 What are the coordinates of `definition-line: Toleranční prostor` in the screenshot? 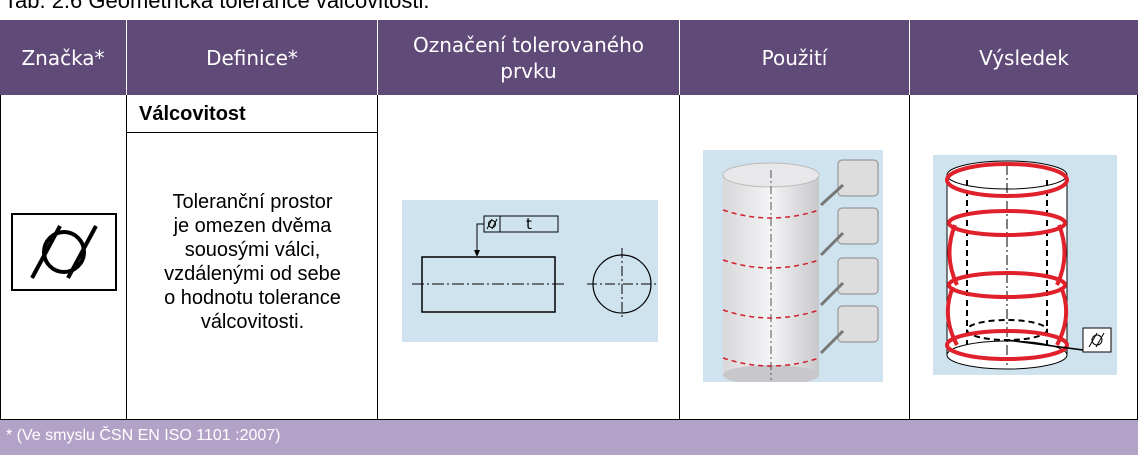 It's located at (252, 202).